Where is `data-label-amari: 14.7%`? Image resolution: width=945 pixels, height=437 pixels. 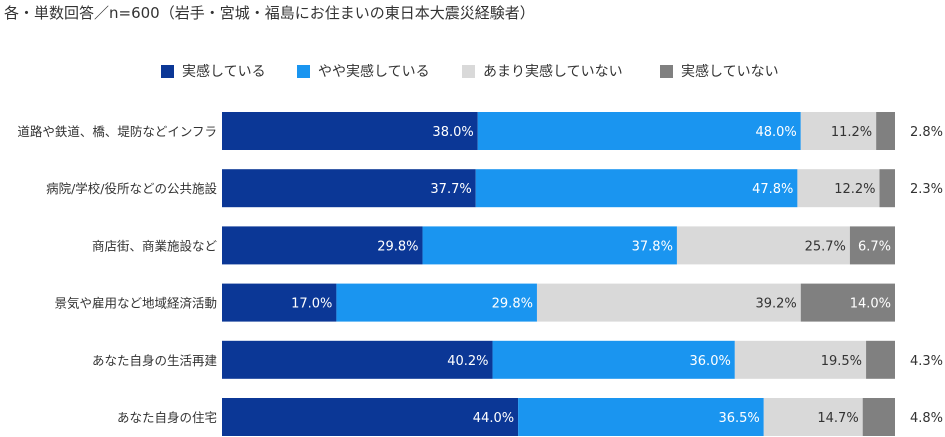
data-label-amari: 14.7% is located at coordinates (837, 418).